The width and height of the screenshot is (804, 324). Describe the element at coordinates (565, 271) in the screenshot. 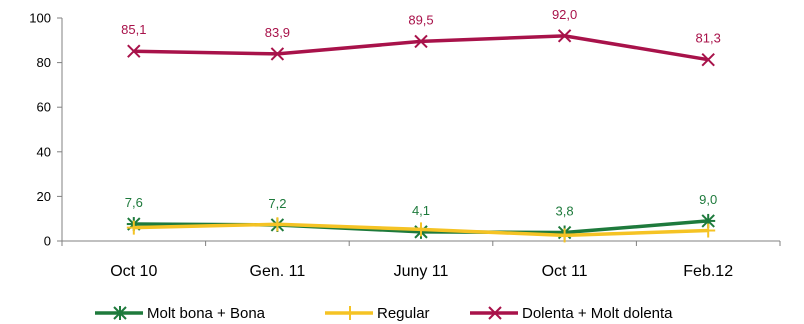

I see `x-tick-label: Oct 11` at that location.